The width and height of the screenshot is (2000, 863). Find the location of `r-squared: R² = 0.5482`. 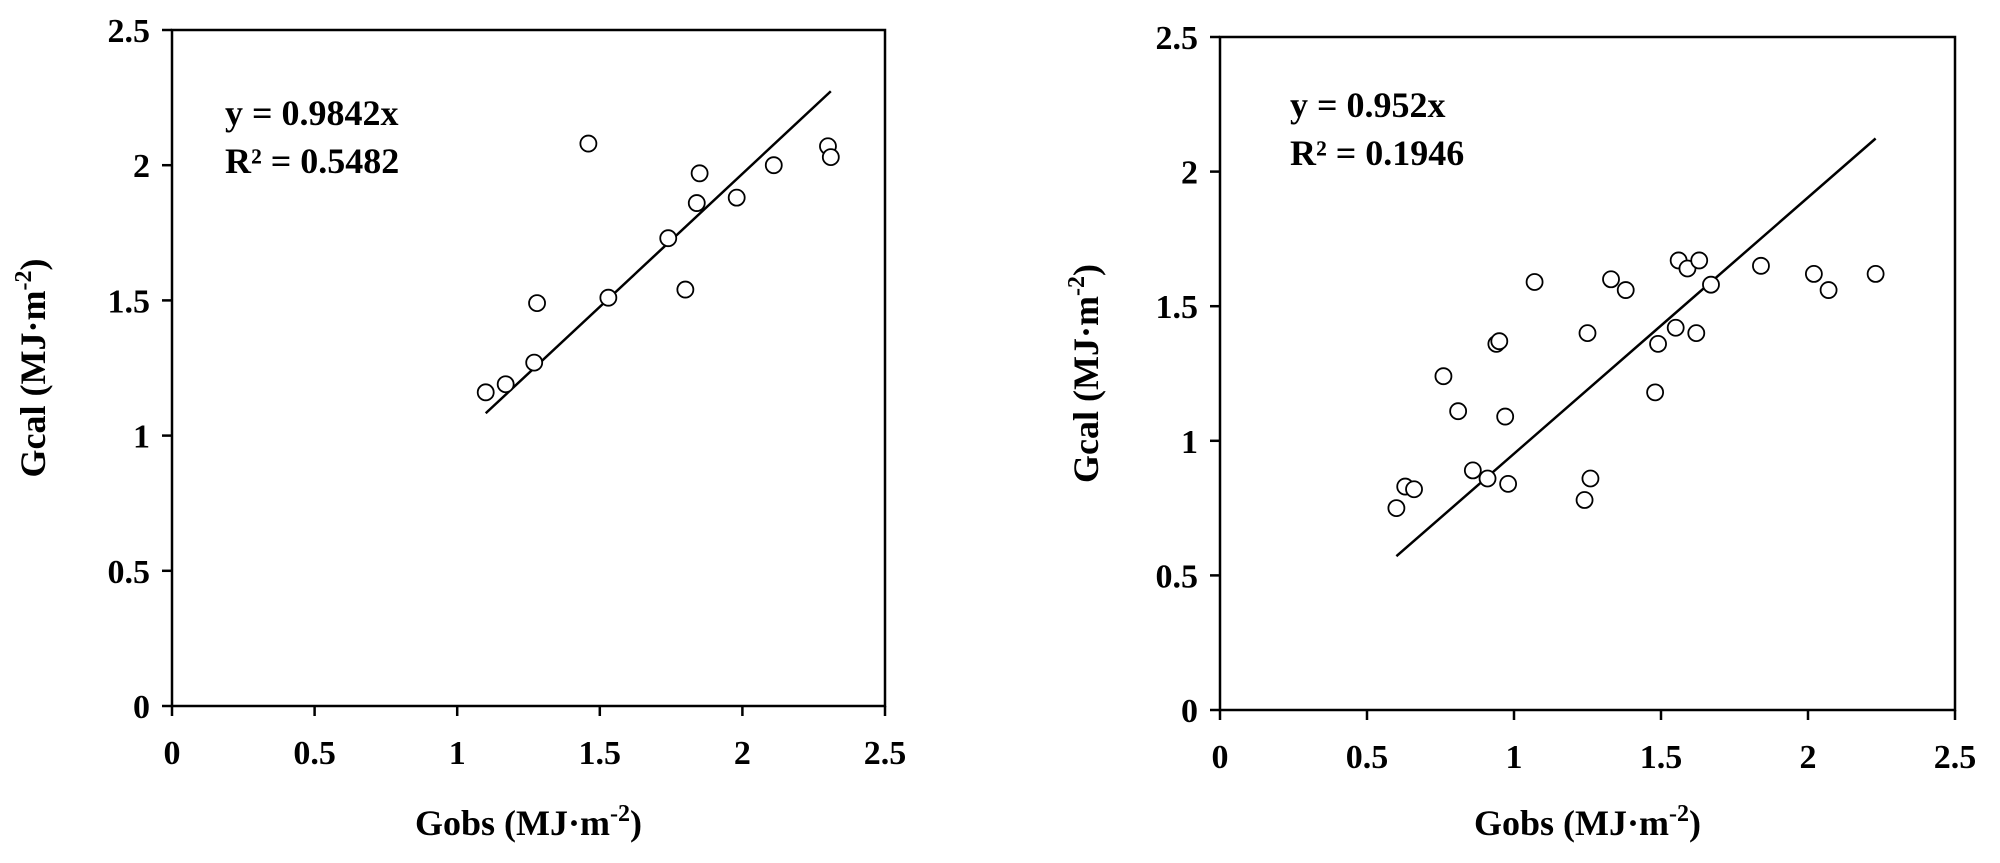

r-squared: R² = 0.5482 is located at coordinates (312, 161).